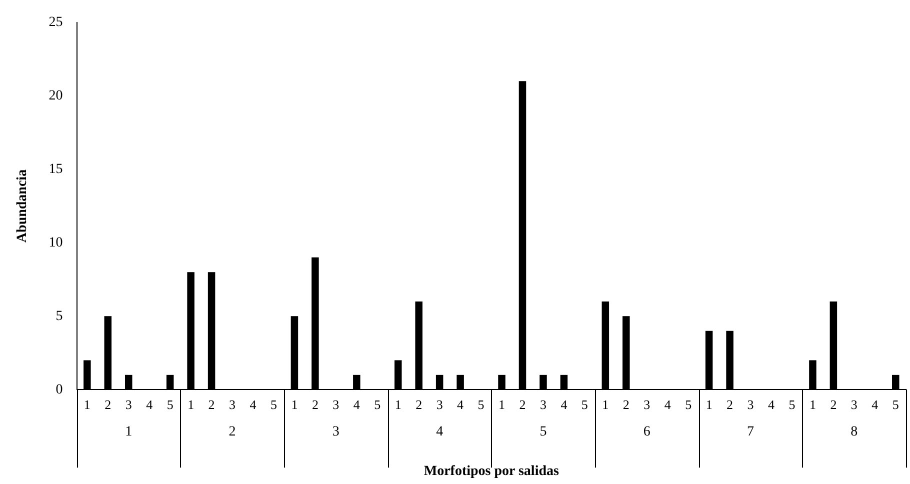  What do you see at coordinates (59, 390) in the screenshot?
I see `y-tick-label: 0` at bounding box center [59, 390].